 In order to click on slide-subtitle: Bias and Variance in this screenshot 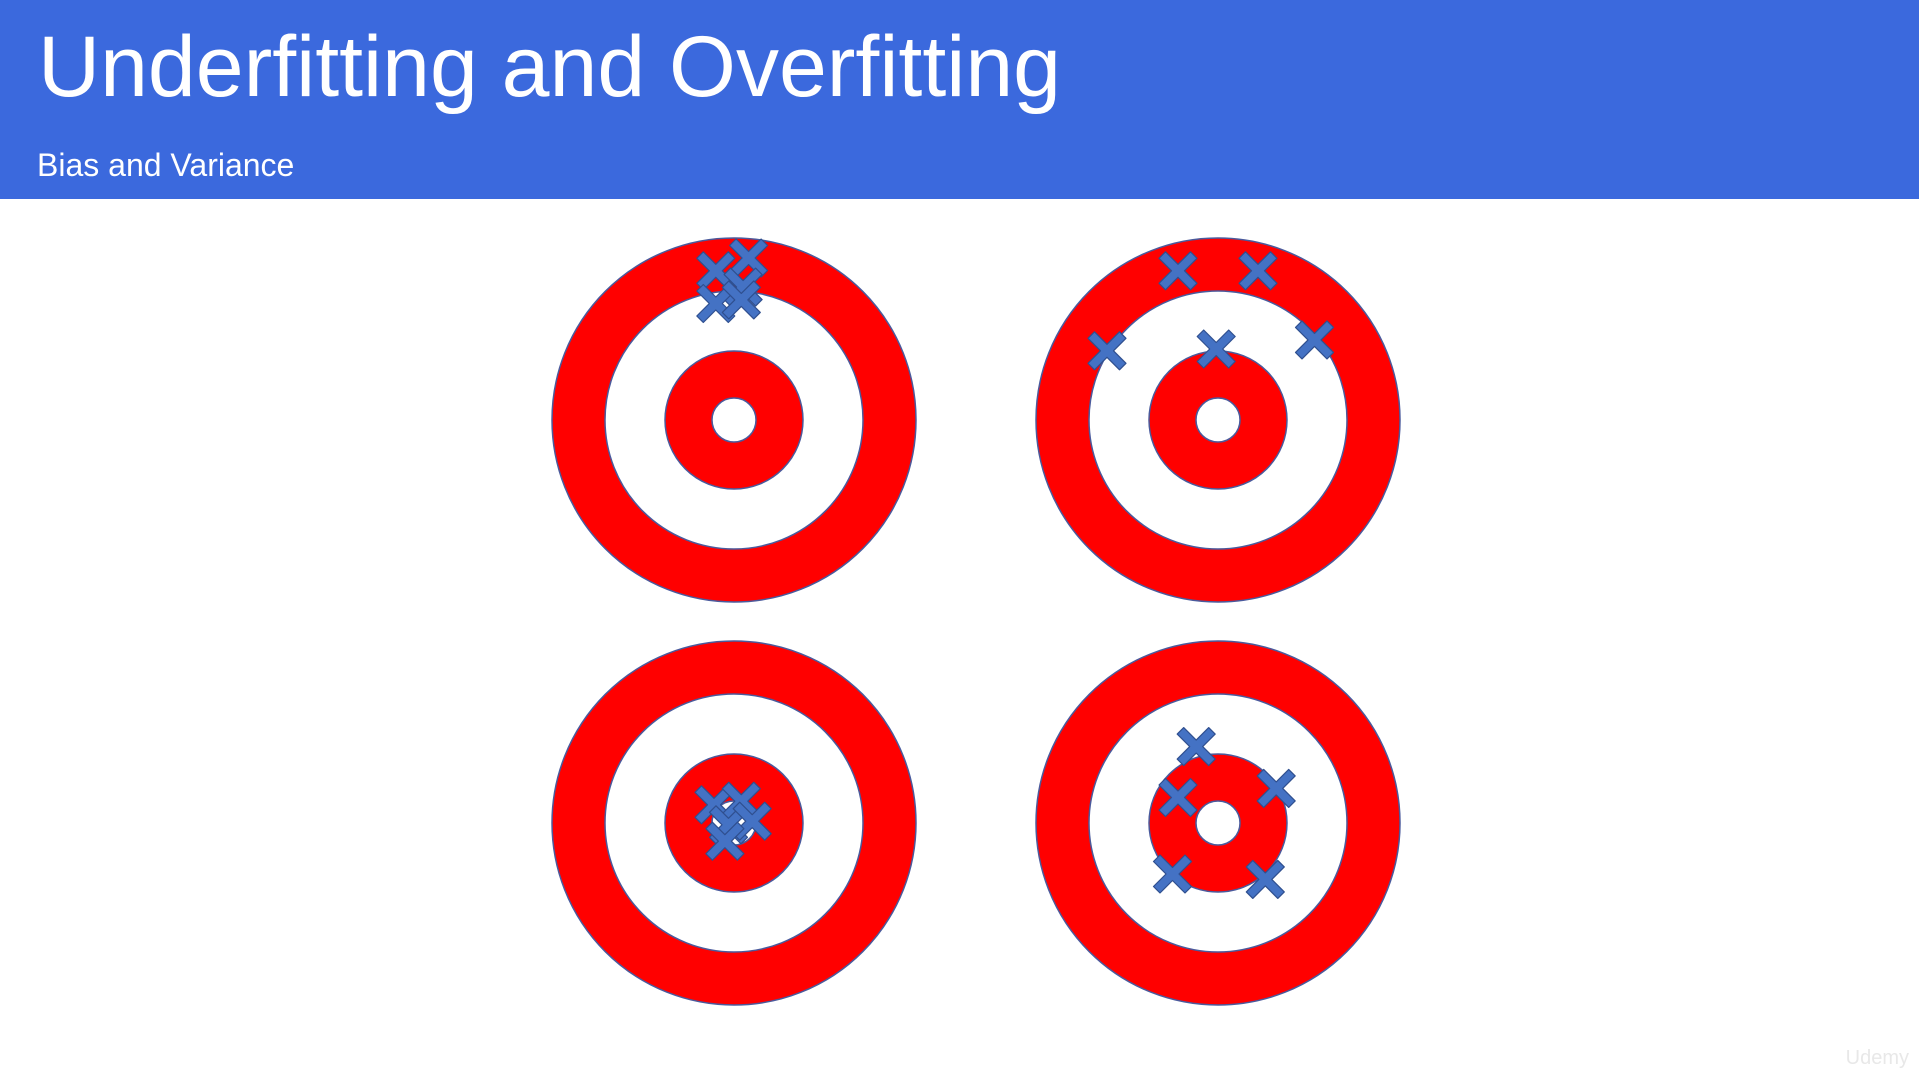, I will do `click(166, 165)`.